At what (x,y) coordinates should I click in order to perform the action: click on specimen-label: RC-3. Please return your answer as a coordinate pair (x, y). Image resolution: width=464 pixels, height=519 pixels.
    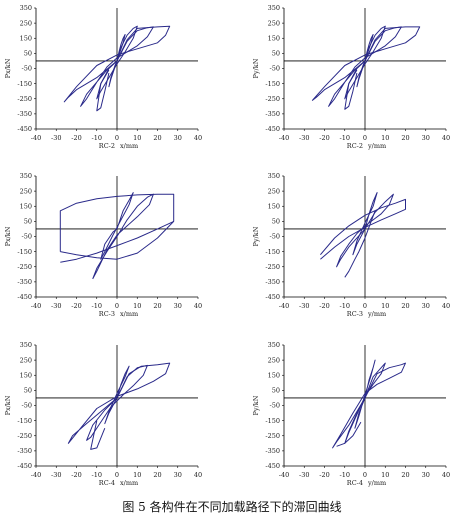
    Looking at the image, I should click on (107, 314).